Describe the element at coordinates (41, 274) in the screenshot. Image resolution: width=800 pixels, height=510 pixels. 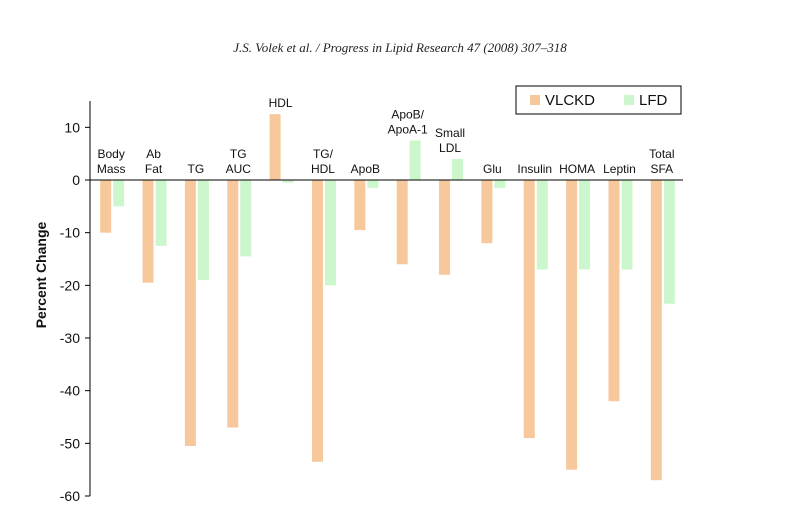
I see `y-axis-title: Percent Change` at that location.